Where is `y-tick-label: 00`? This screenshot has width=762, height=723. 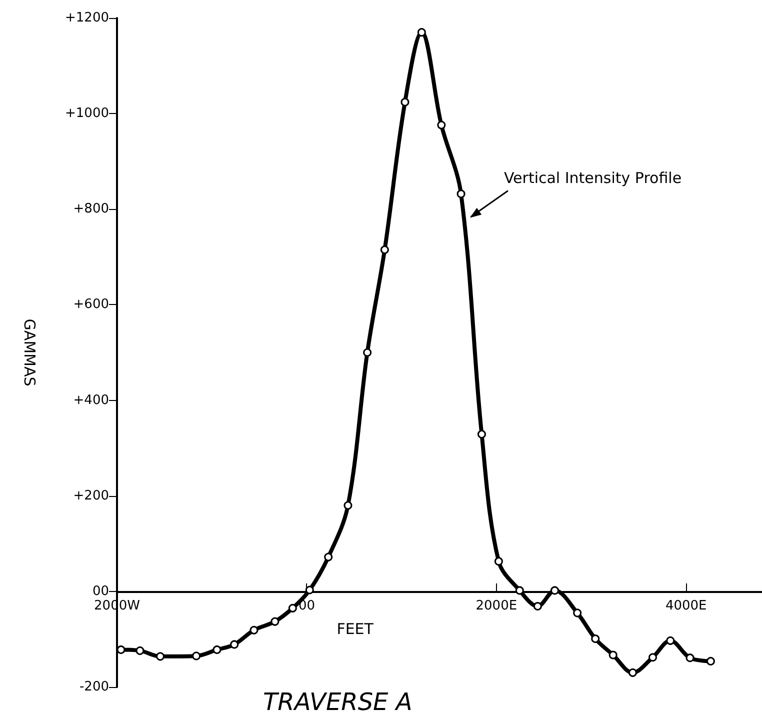 y-tick-label: 00 is located at coordinates (100, 591).